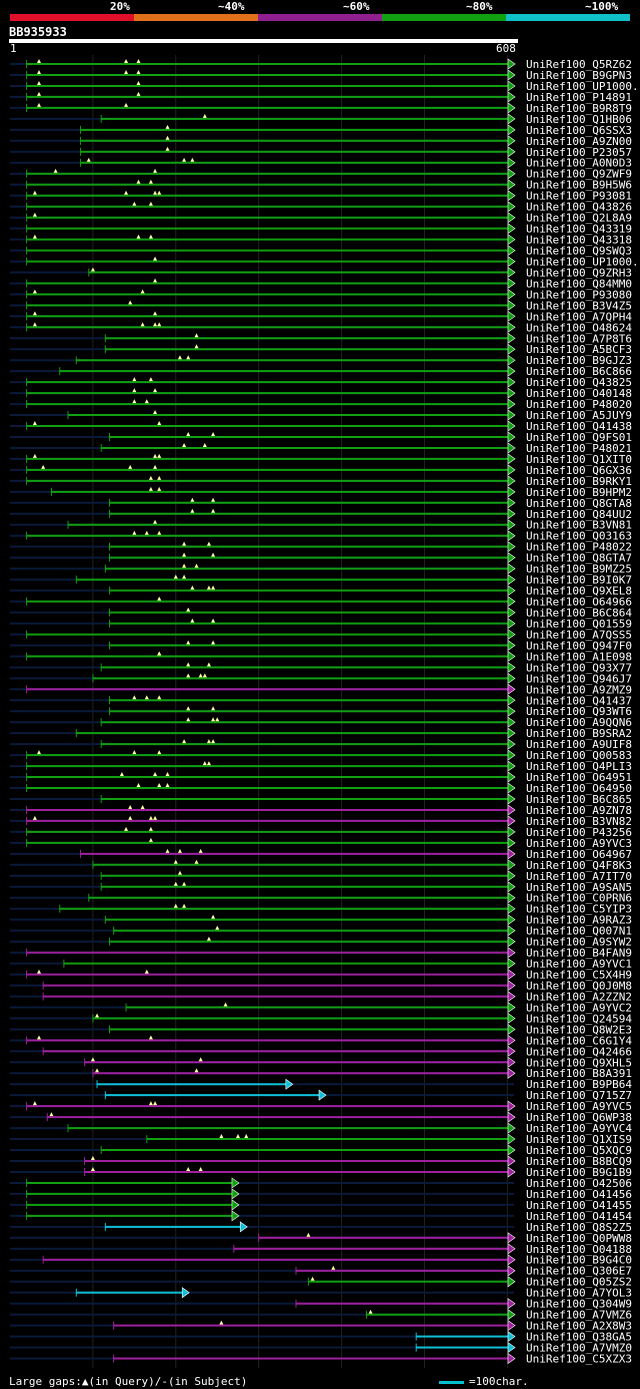  Describe the element at coordinates (321, 1128) in the screenshot. I see `hit-row: UniRef100_A9YVC4` at that location.